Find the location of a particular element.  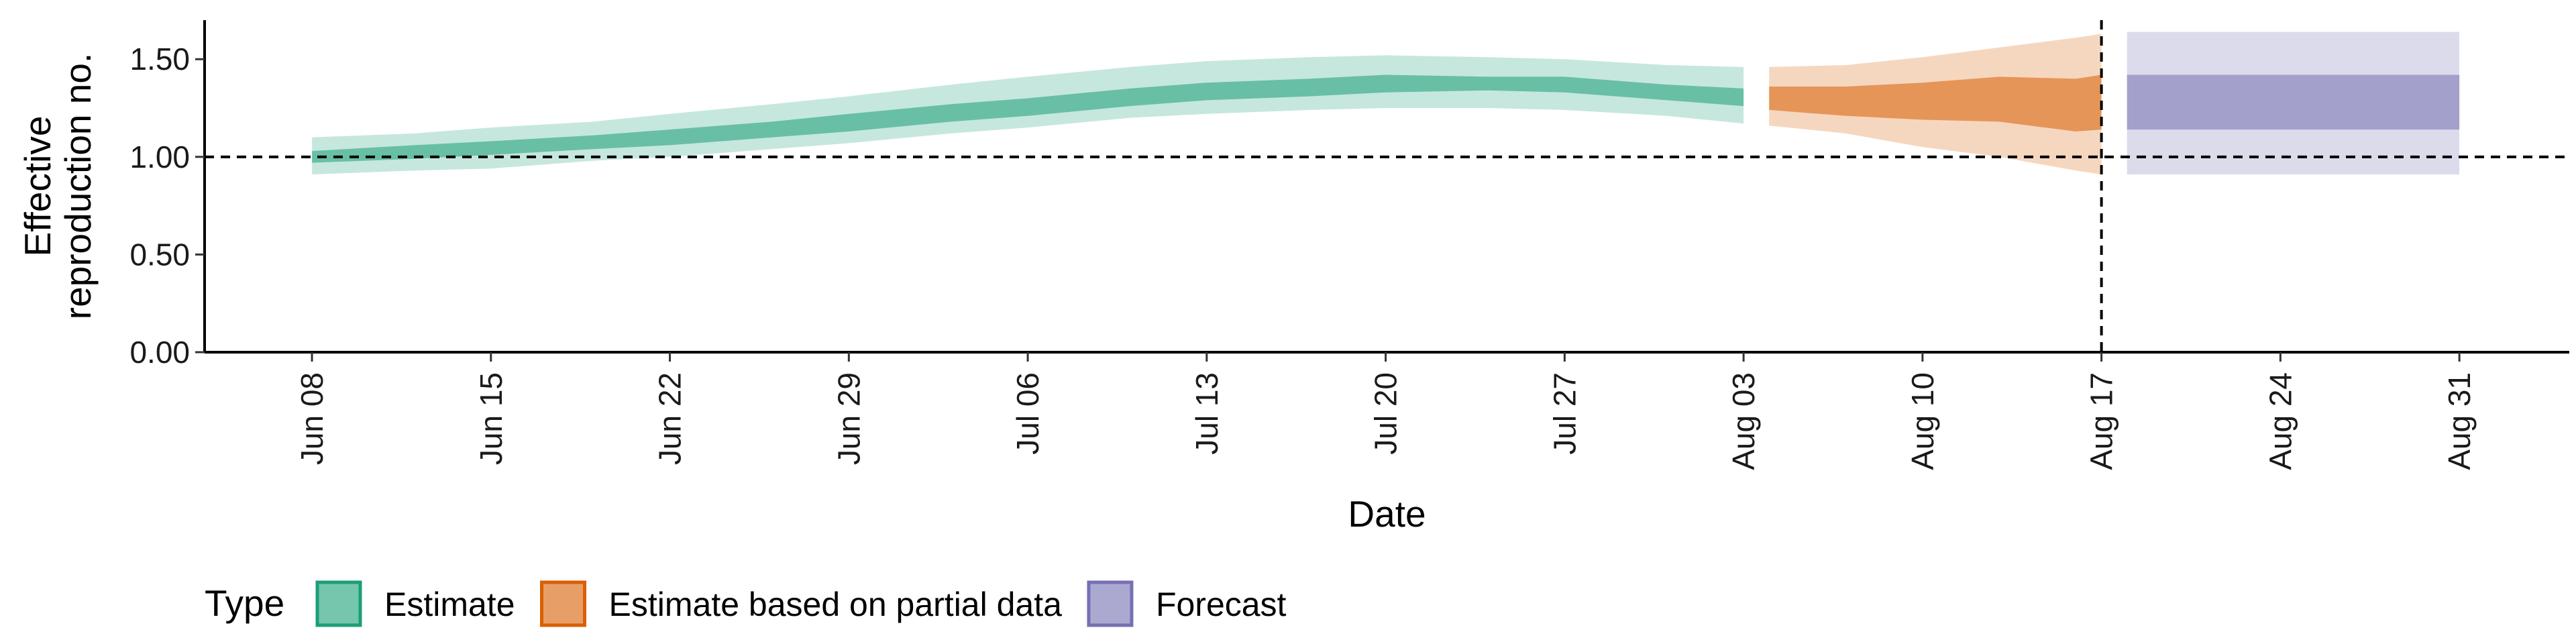

y-axis-title-line: reproduction no. is located at coordinates (78, 186).